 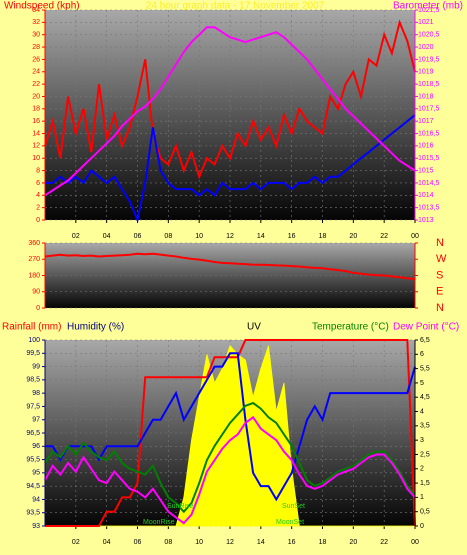 I want to click on annotation: MoonSet, so click(x=290, y=522).